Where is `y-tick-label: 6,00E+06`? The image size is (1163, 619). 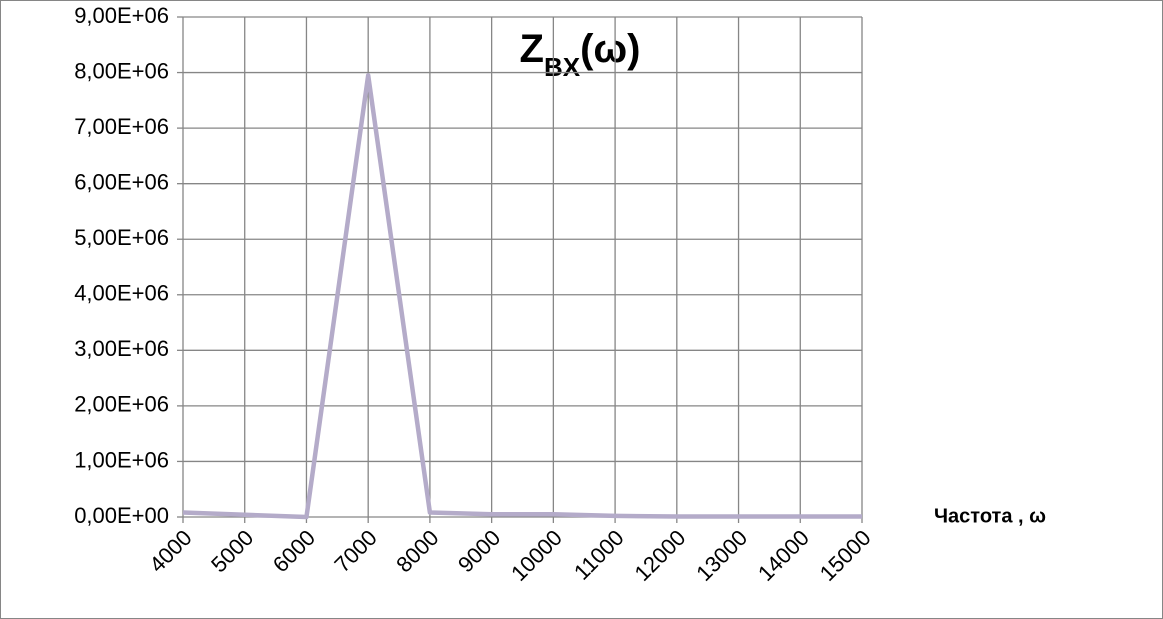 y-tick-label: 6,00E+06 is located at coordinates (121, 181).